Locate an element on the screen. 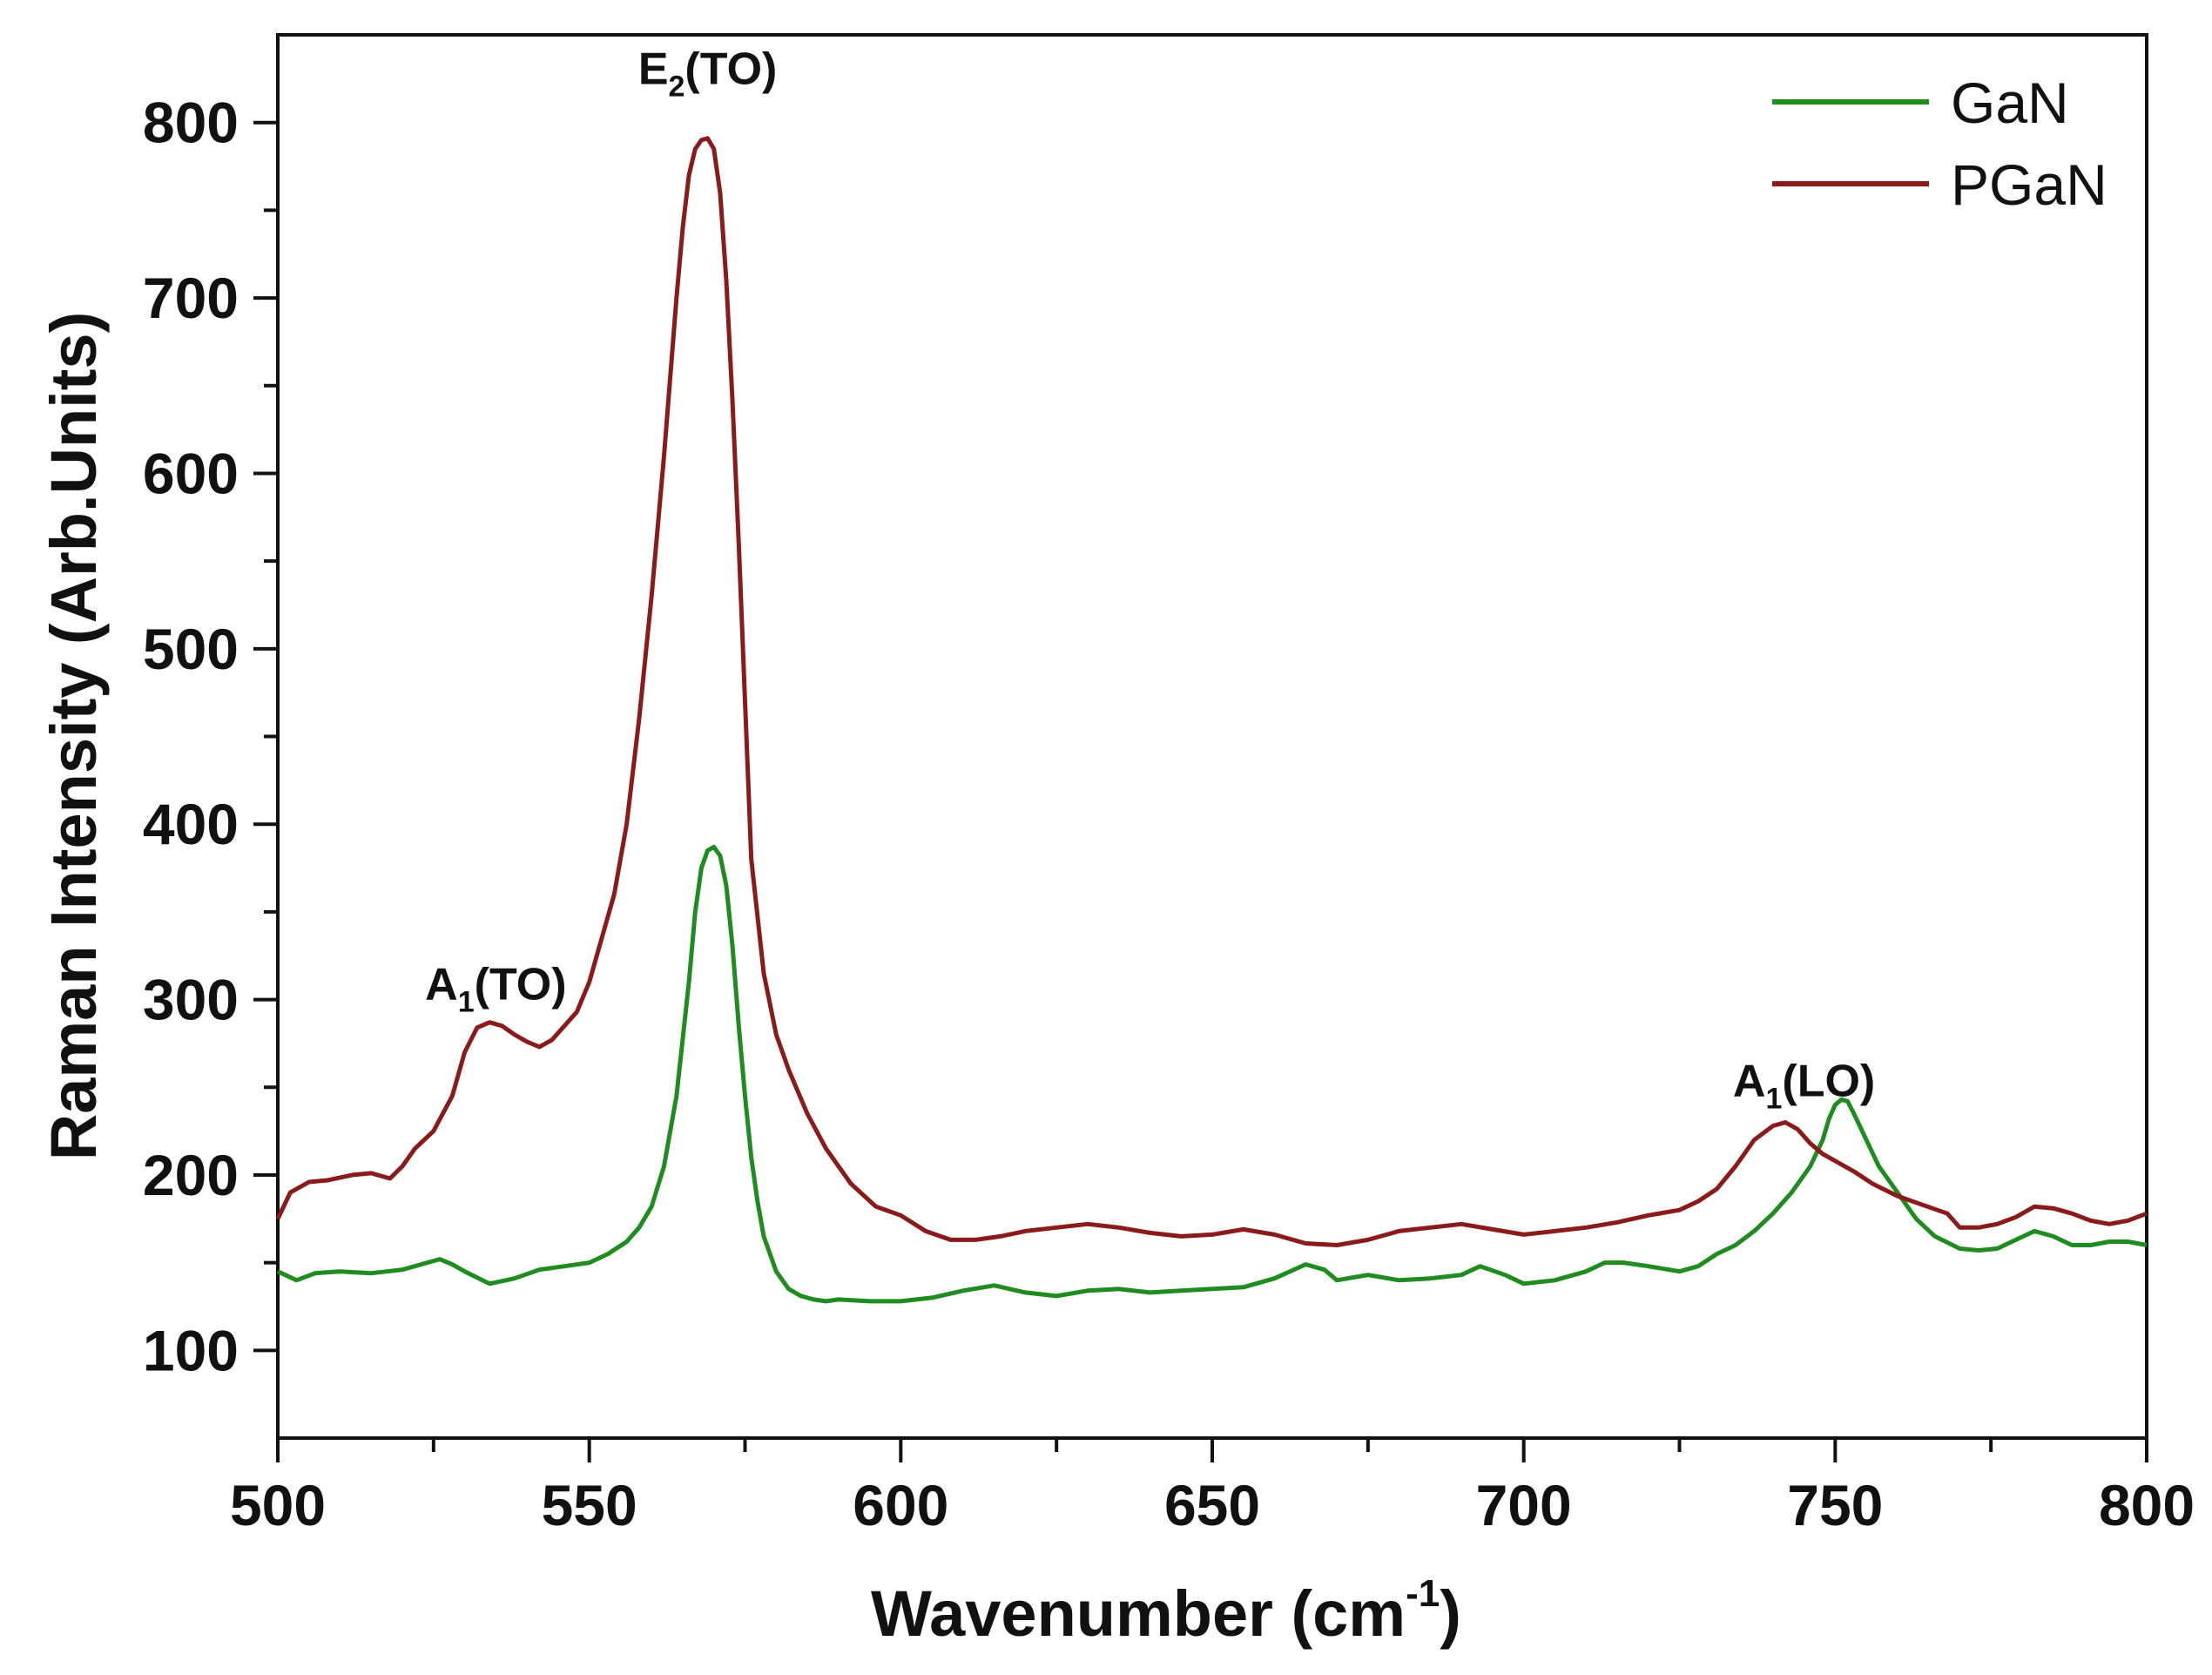  x-tick-label: 800 is located at coordinates (2147, 1505).